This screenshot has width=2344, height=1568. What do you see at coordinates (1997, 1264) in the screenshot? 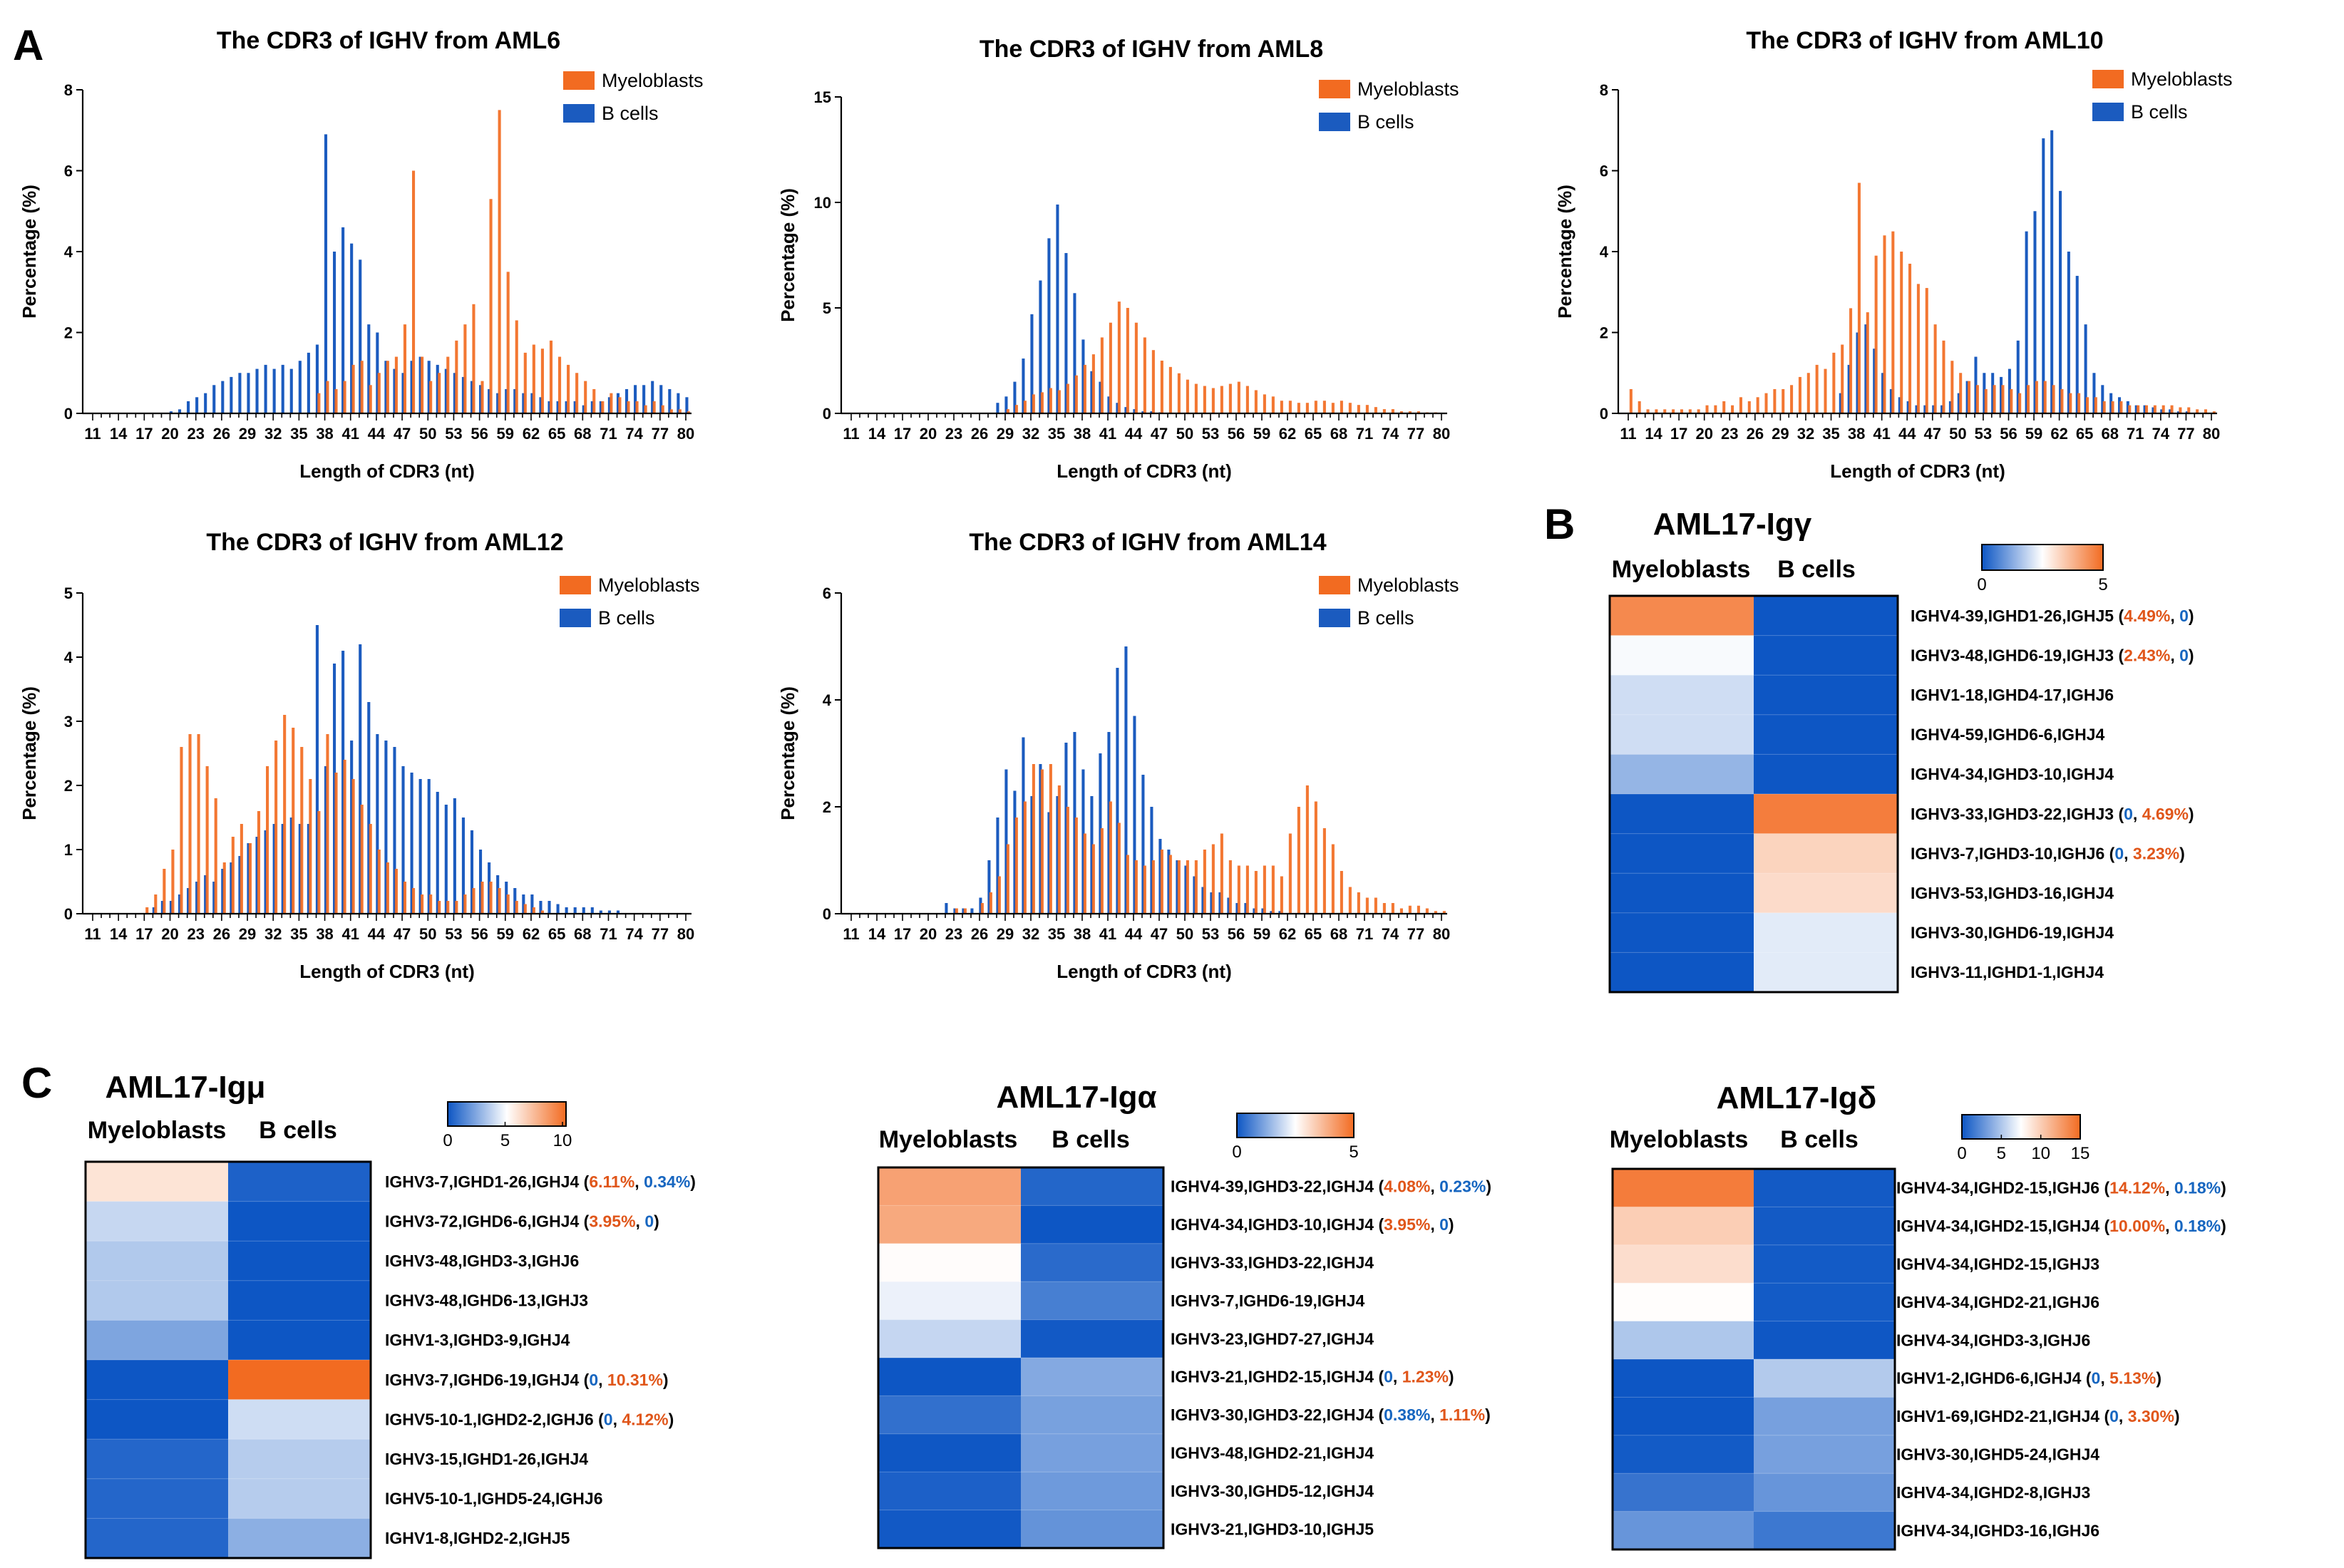
I see `row-label: IGHV4-34,IGHD2-15,IGHJ3` at bounding box center [1997, 1264].